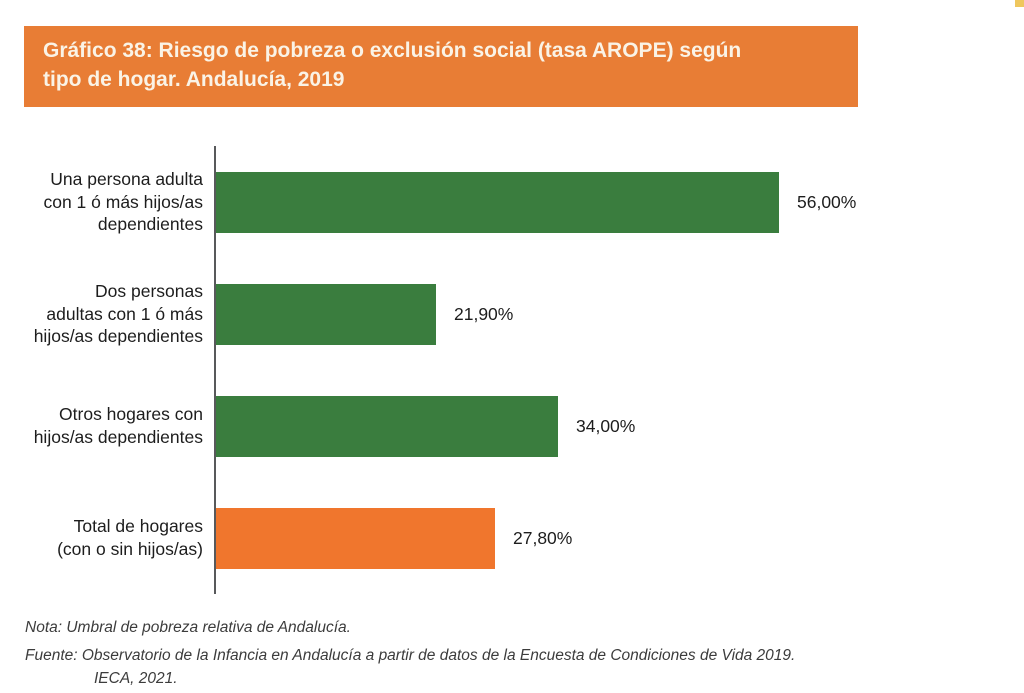  I want to click on category-label: Total de hogares (con o sin hijos/as), so click(130, 537).